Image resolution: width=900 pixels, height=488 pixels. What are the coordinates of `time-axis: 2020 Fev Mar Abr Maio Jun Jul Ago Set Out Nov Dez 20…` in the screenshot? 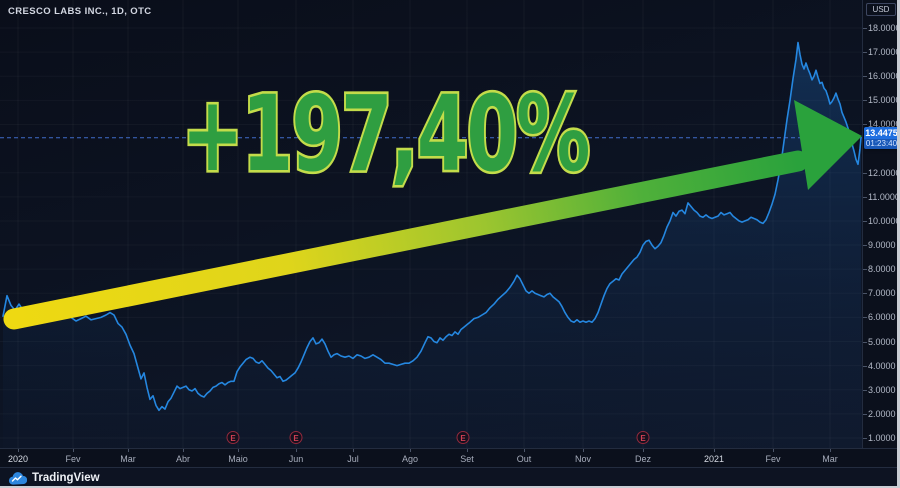 It's located at (450, 457).